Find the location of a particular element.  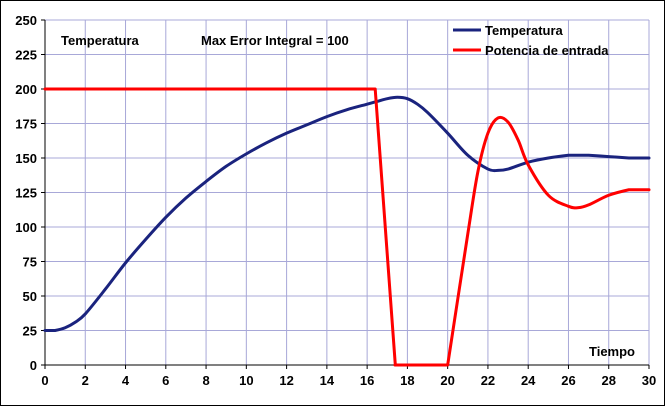

y-tick-label: 100 is located at coordinates (26, 227).